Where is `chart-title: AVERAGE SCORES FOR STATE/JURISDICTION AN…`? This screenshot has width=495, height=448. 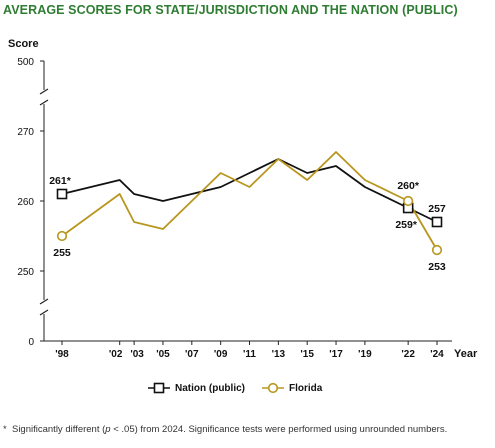 chart-title: AVERAGE SCORES FOR STATE/JURISDICTION AN… is located at coordinates (230, 10).